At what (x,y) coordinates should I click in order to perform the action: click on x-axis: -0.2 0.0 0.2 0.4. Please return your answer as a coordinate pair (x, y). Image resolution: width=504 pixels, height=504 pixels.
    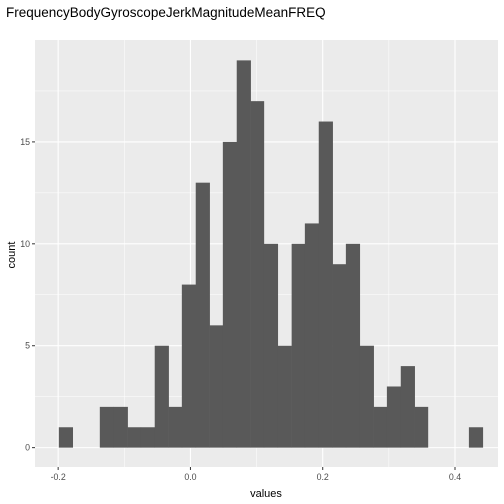
    Looking at the image, I should click on (256, 474).